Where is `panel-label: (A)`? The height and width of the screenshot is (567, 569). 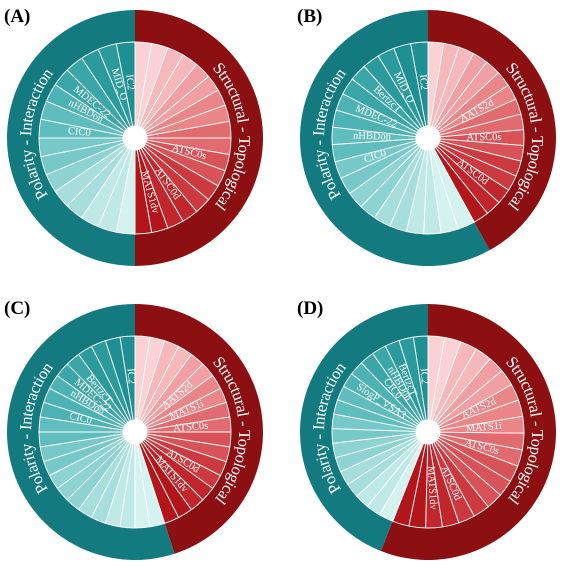 panel-label: (A) is located at coordinates (17, 16).